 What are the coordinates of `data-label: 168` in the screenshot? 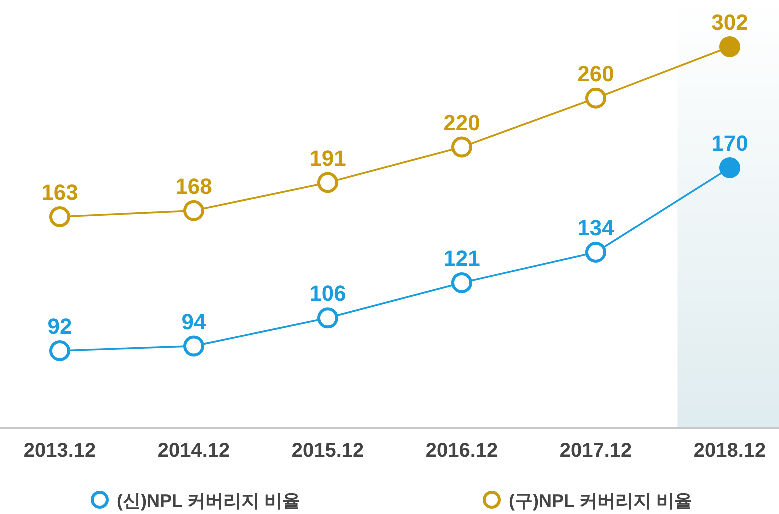 It's located at (194, 186).